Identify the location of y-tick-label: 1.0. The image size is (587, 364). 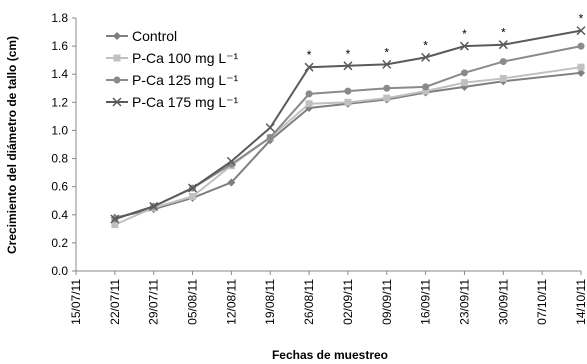
(59, 130).